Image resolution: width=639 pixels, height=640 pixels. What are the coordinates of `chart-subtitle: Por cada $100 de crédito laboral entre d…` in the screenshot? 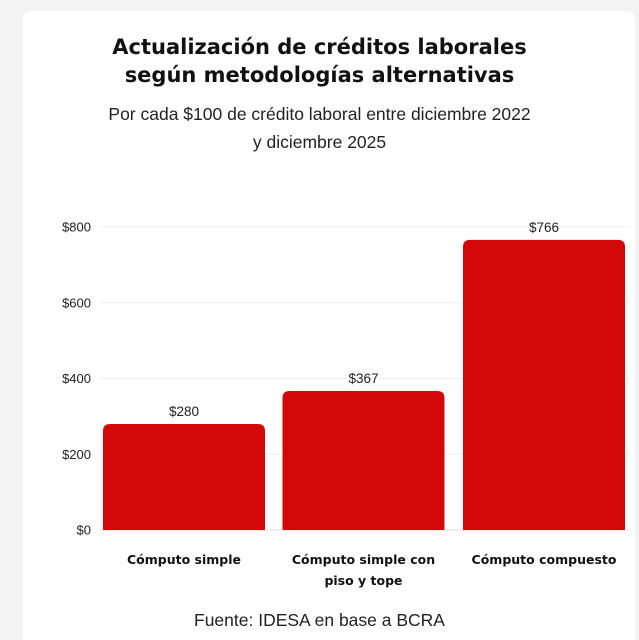 It's located at (319, 128).